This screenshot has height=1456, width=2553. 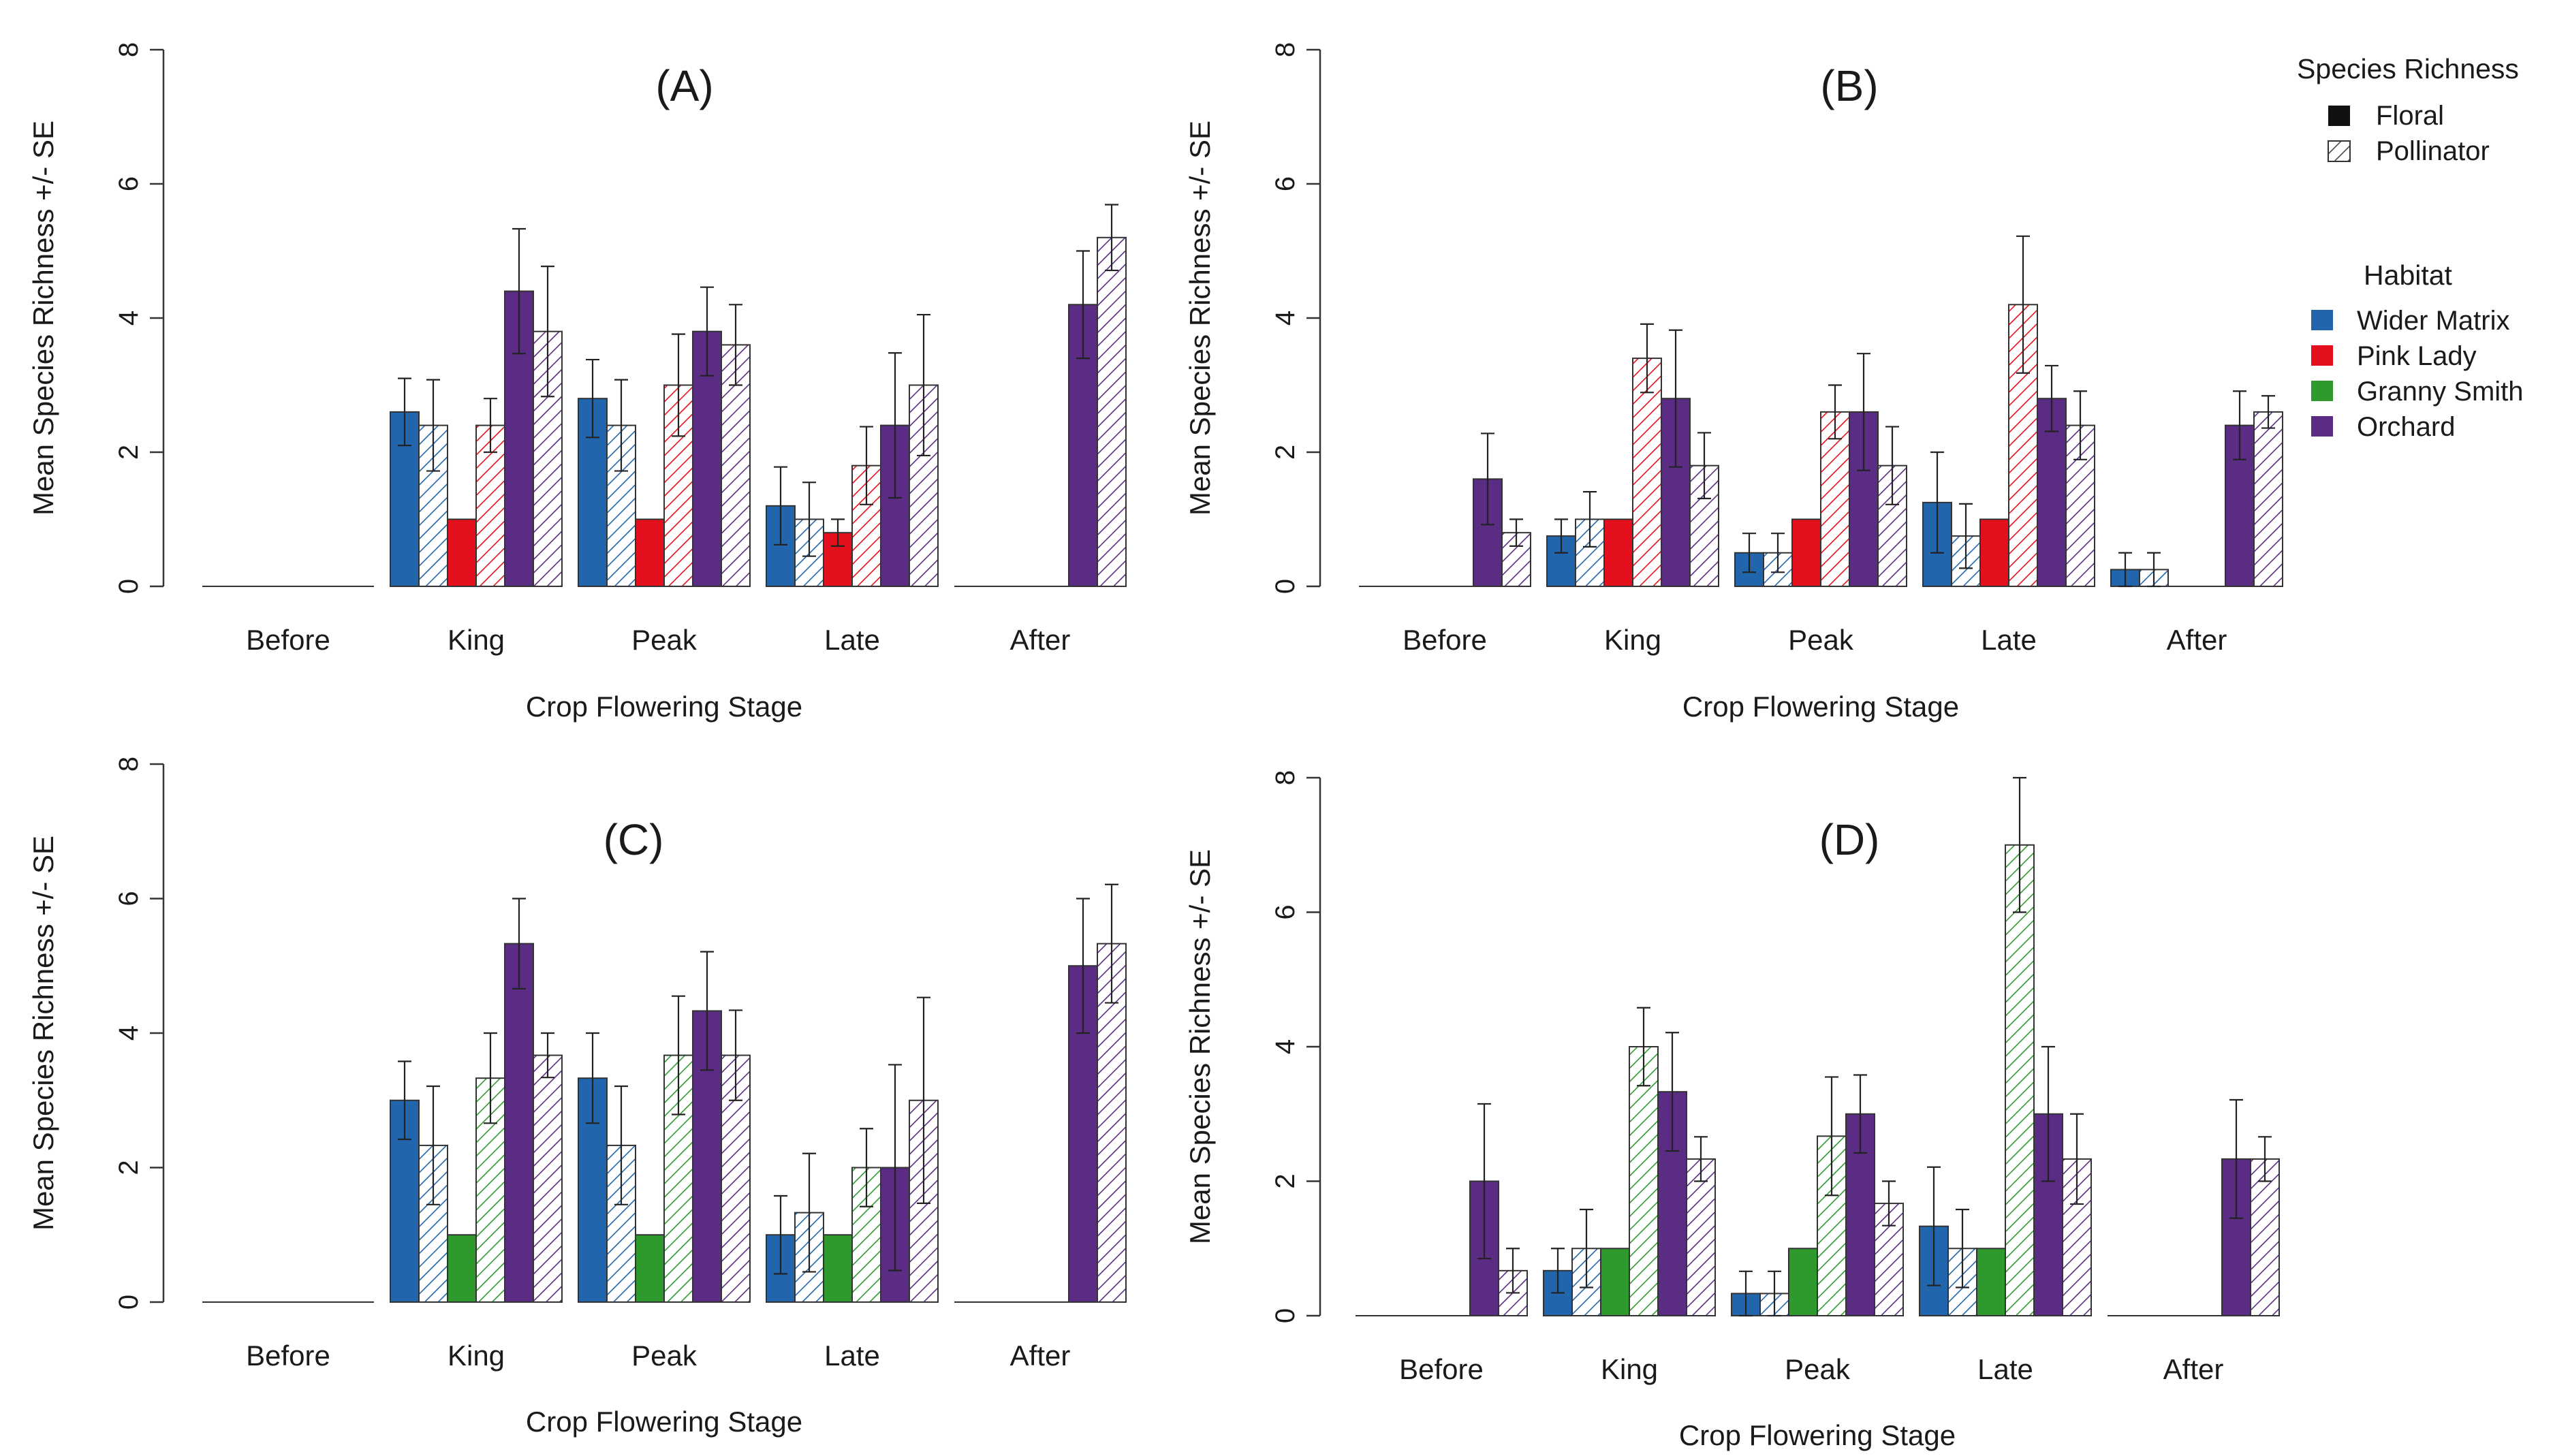 I want to click on bar-b-king-pink-lady-pollinator, so click(x=1647, y=472).